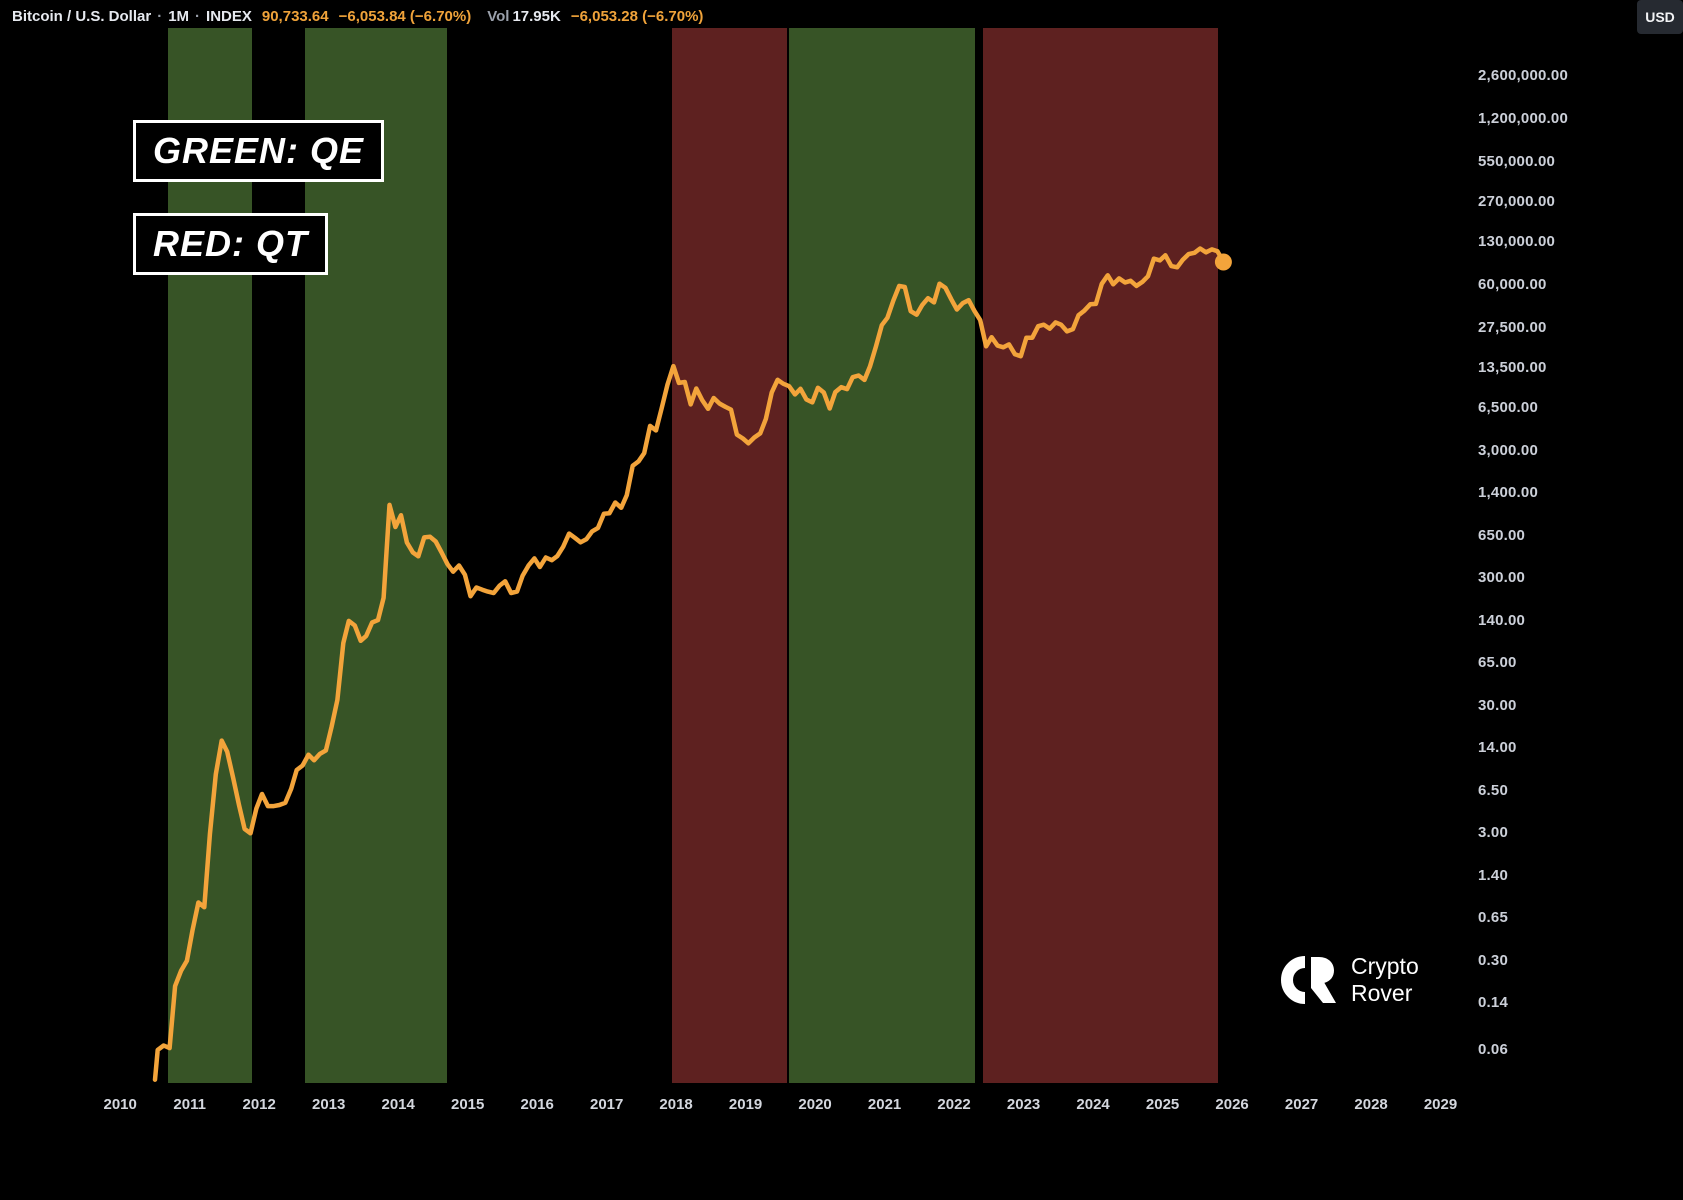 This screenshot has height=1200, width=1683. Describe the element at coordinates (1162, 1104) in the screenshot. I see `time-tick-label: 2025` at that location.